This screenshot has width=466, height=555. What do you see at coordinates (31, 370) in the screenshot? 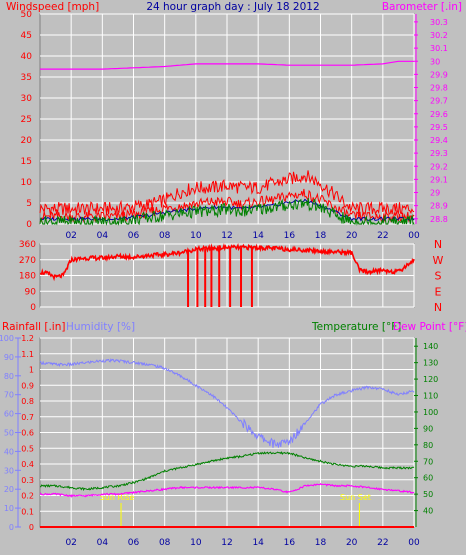
I see `rain-y-tick: 1` at bounding box center [31, 370].